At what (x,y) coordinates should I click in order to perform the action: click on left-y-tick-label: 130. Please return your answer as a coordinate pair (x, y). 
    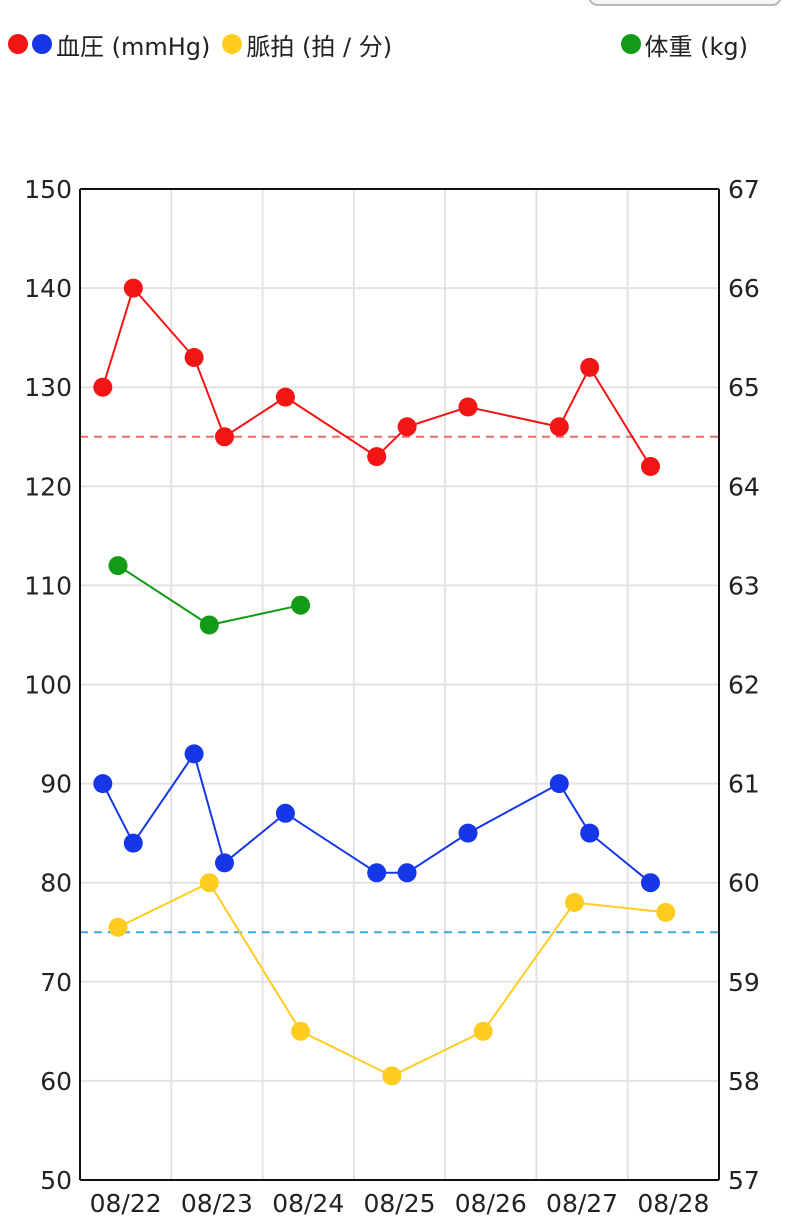
    Looking at the image, I should click on (48, 387).